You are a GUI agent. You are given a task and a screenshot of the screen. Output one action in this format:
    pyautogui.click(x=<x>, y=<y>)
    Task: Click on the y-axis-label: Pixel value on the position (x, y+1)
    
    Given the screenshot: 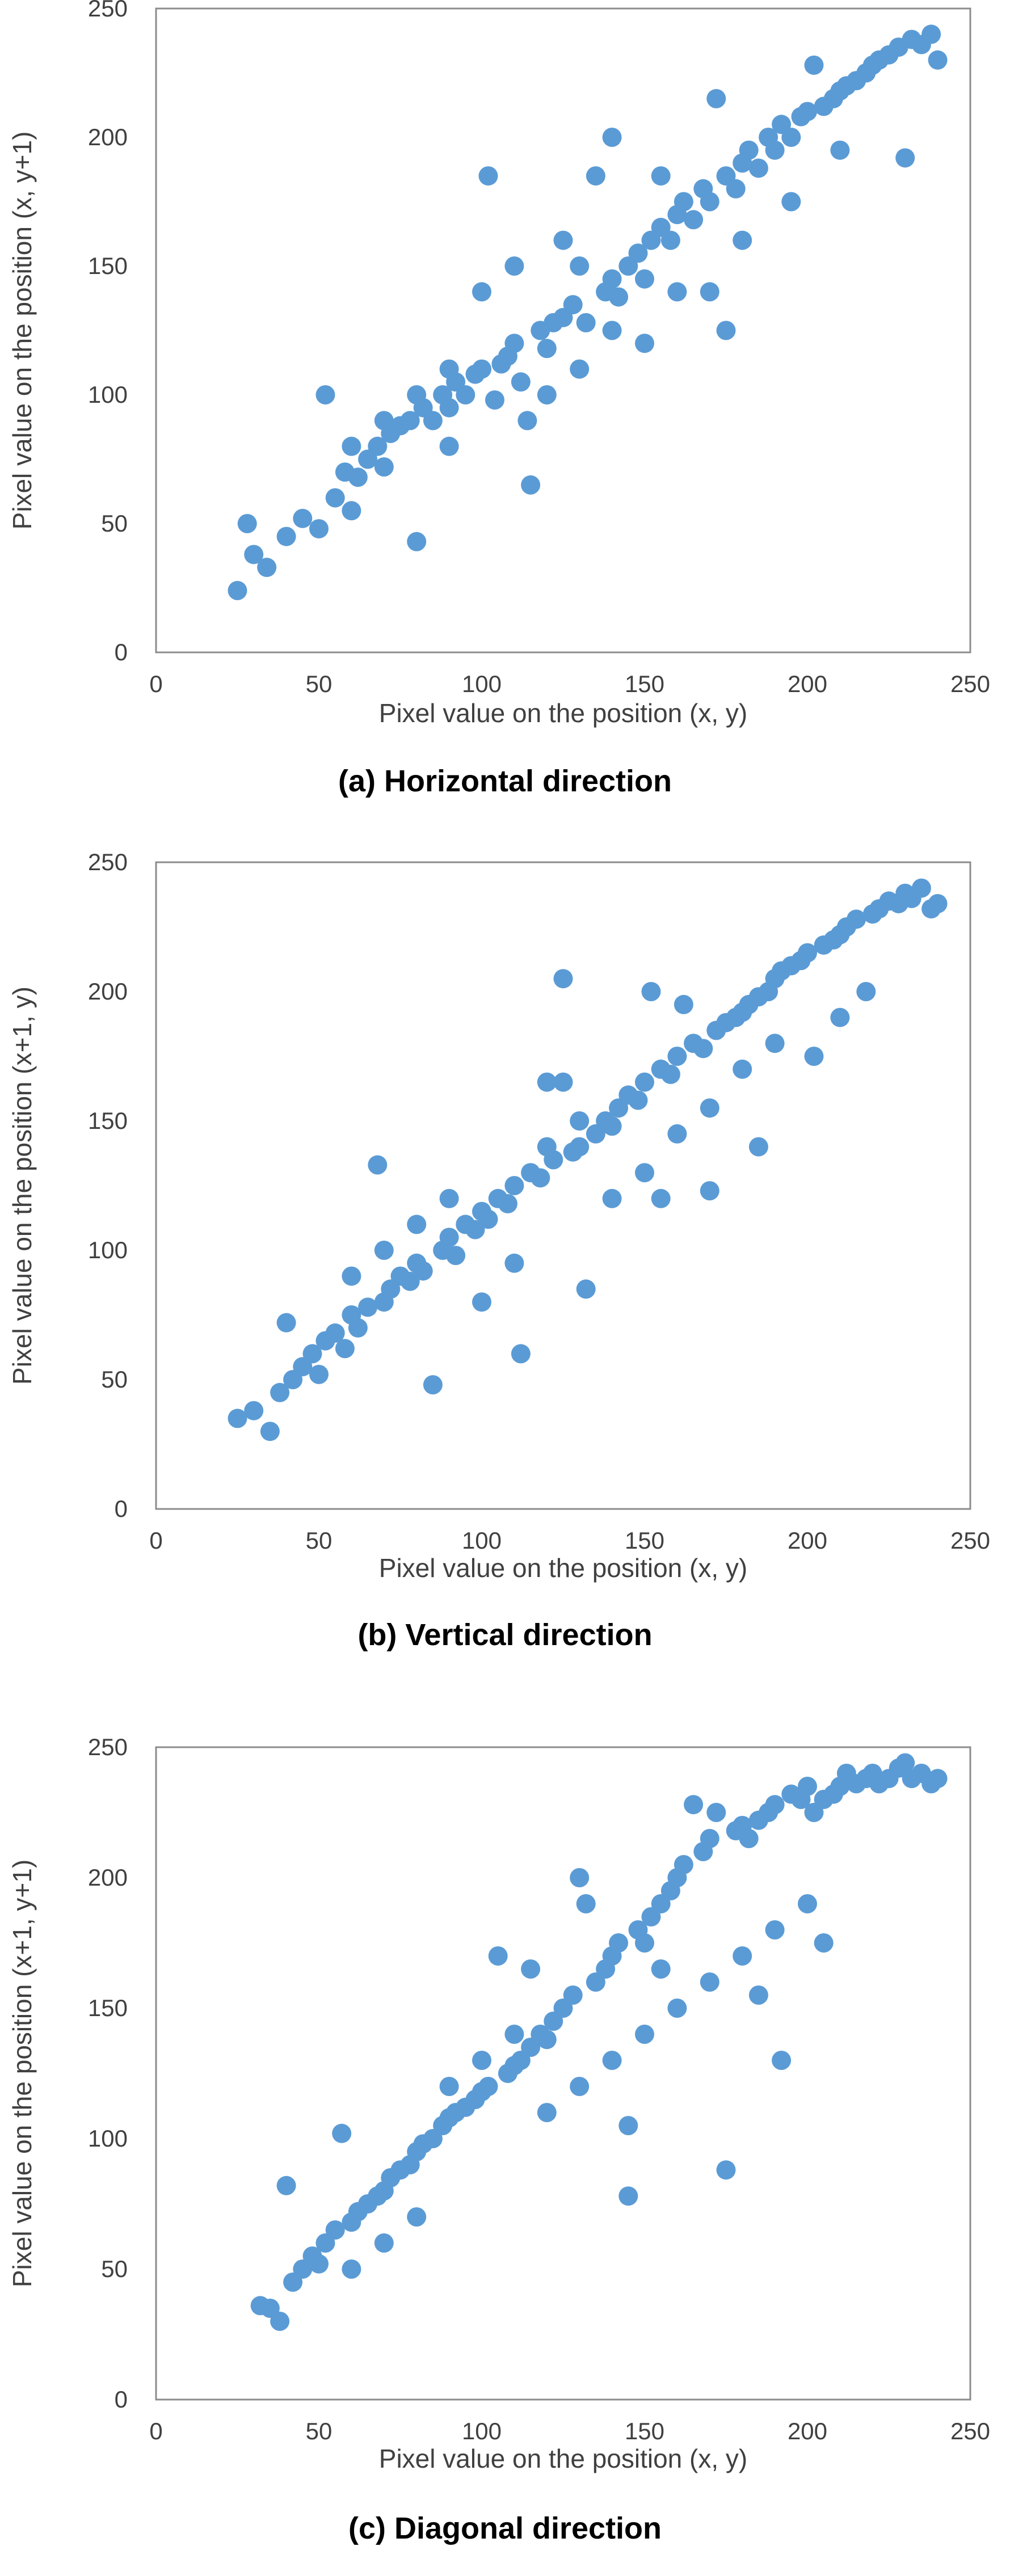 What is the action you would take?
    pyautogui.click(x=22, y=331)
    